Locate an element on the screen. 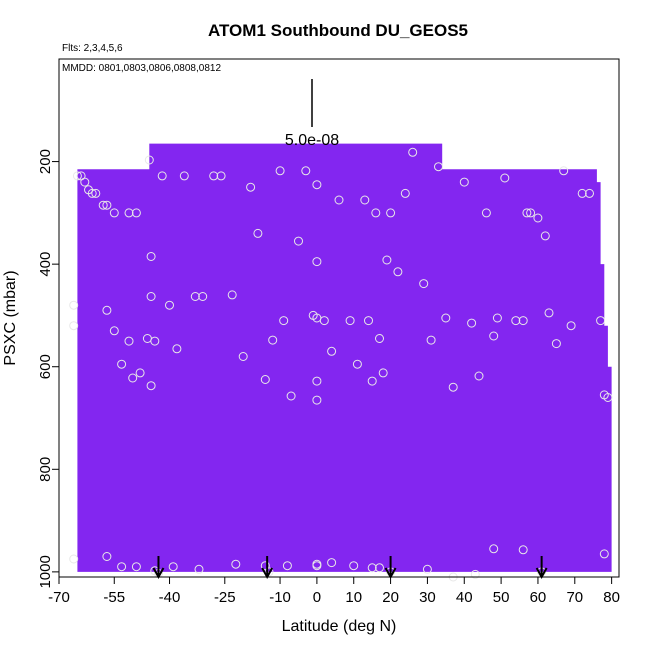 The width and height of the screenshot is (650, 650). x-axis: -70 -55 -40 -25 -10 0 10 20 30 40 50 60 70 80 is located at coordinates (334, 591).